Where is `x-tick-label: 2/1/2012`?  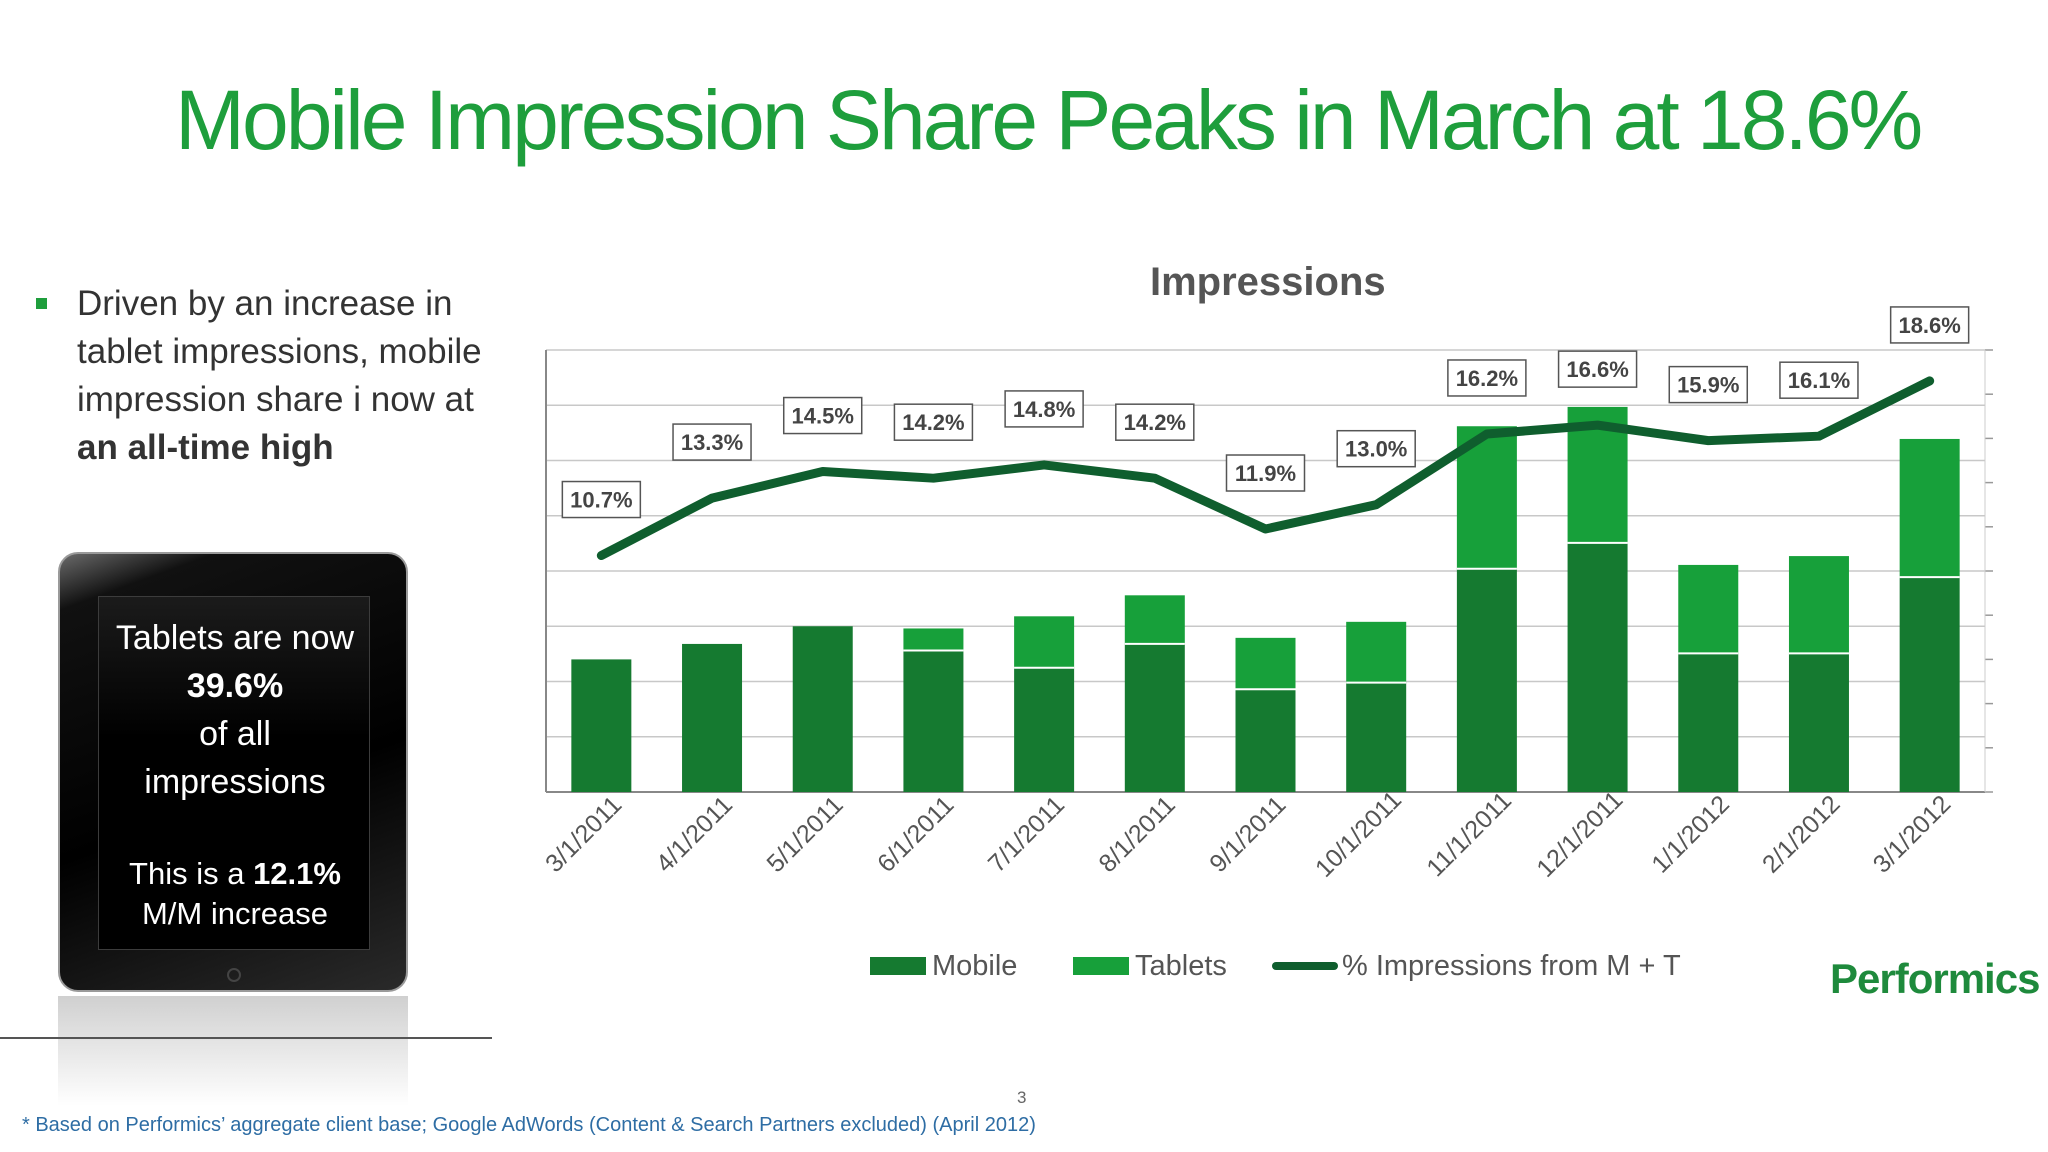
x-tick-label: 2/1/2012 is located at coordinates (1801, 834).